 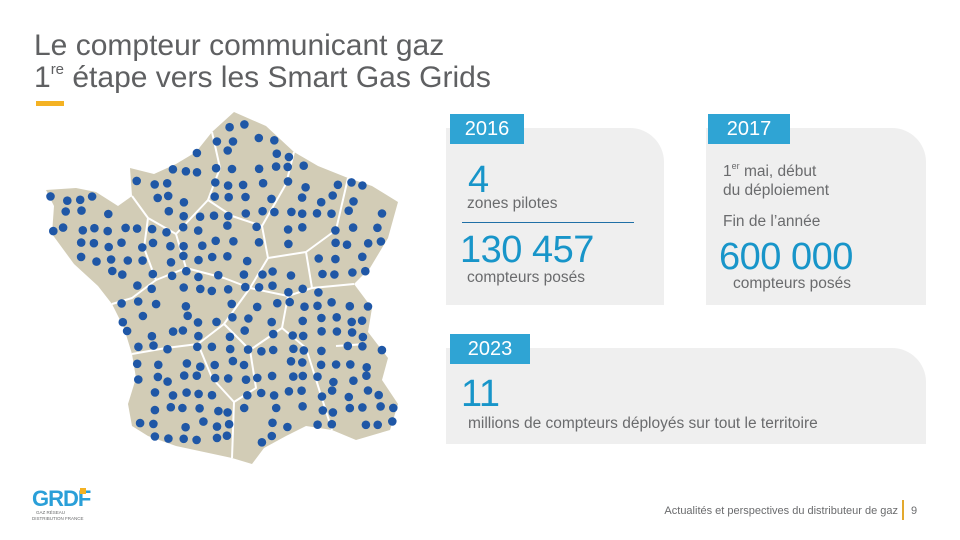 I want to click on title-accent-bar, so click(x=50, y=103).